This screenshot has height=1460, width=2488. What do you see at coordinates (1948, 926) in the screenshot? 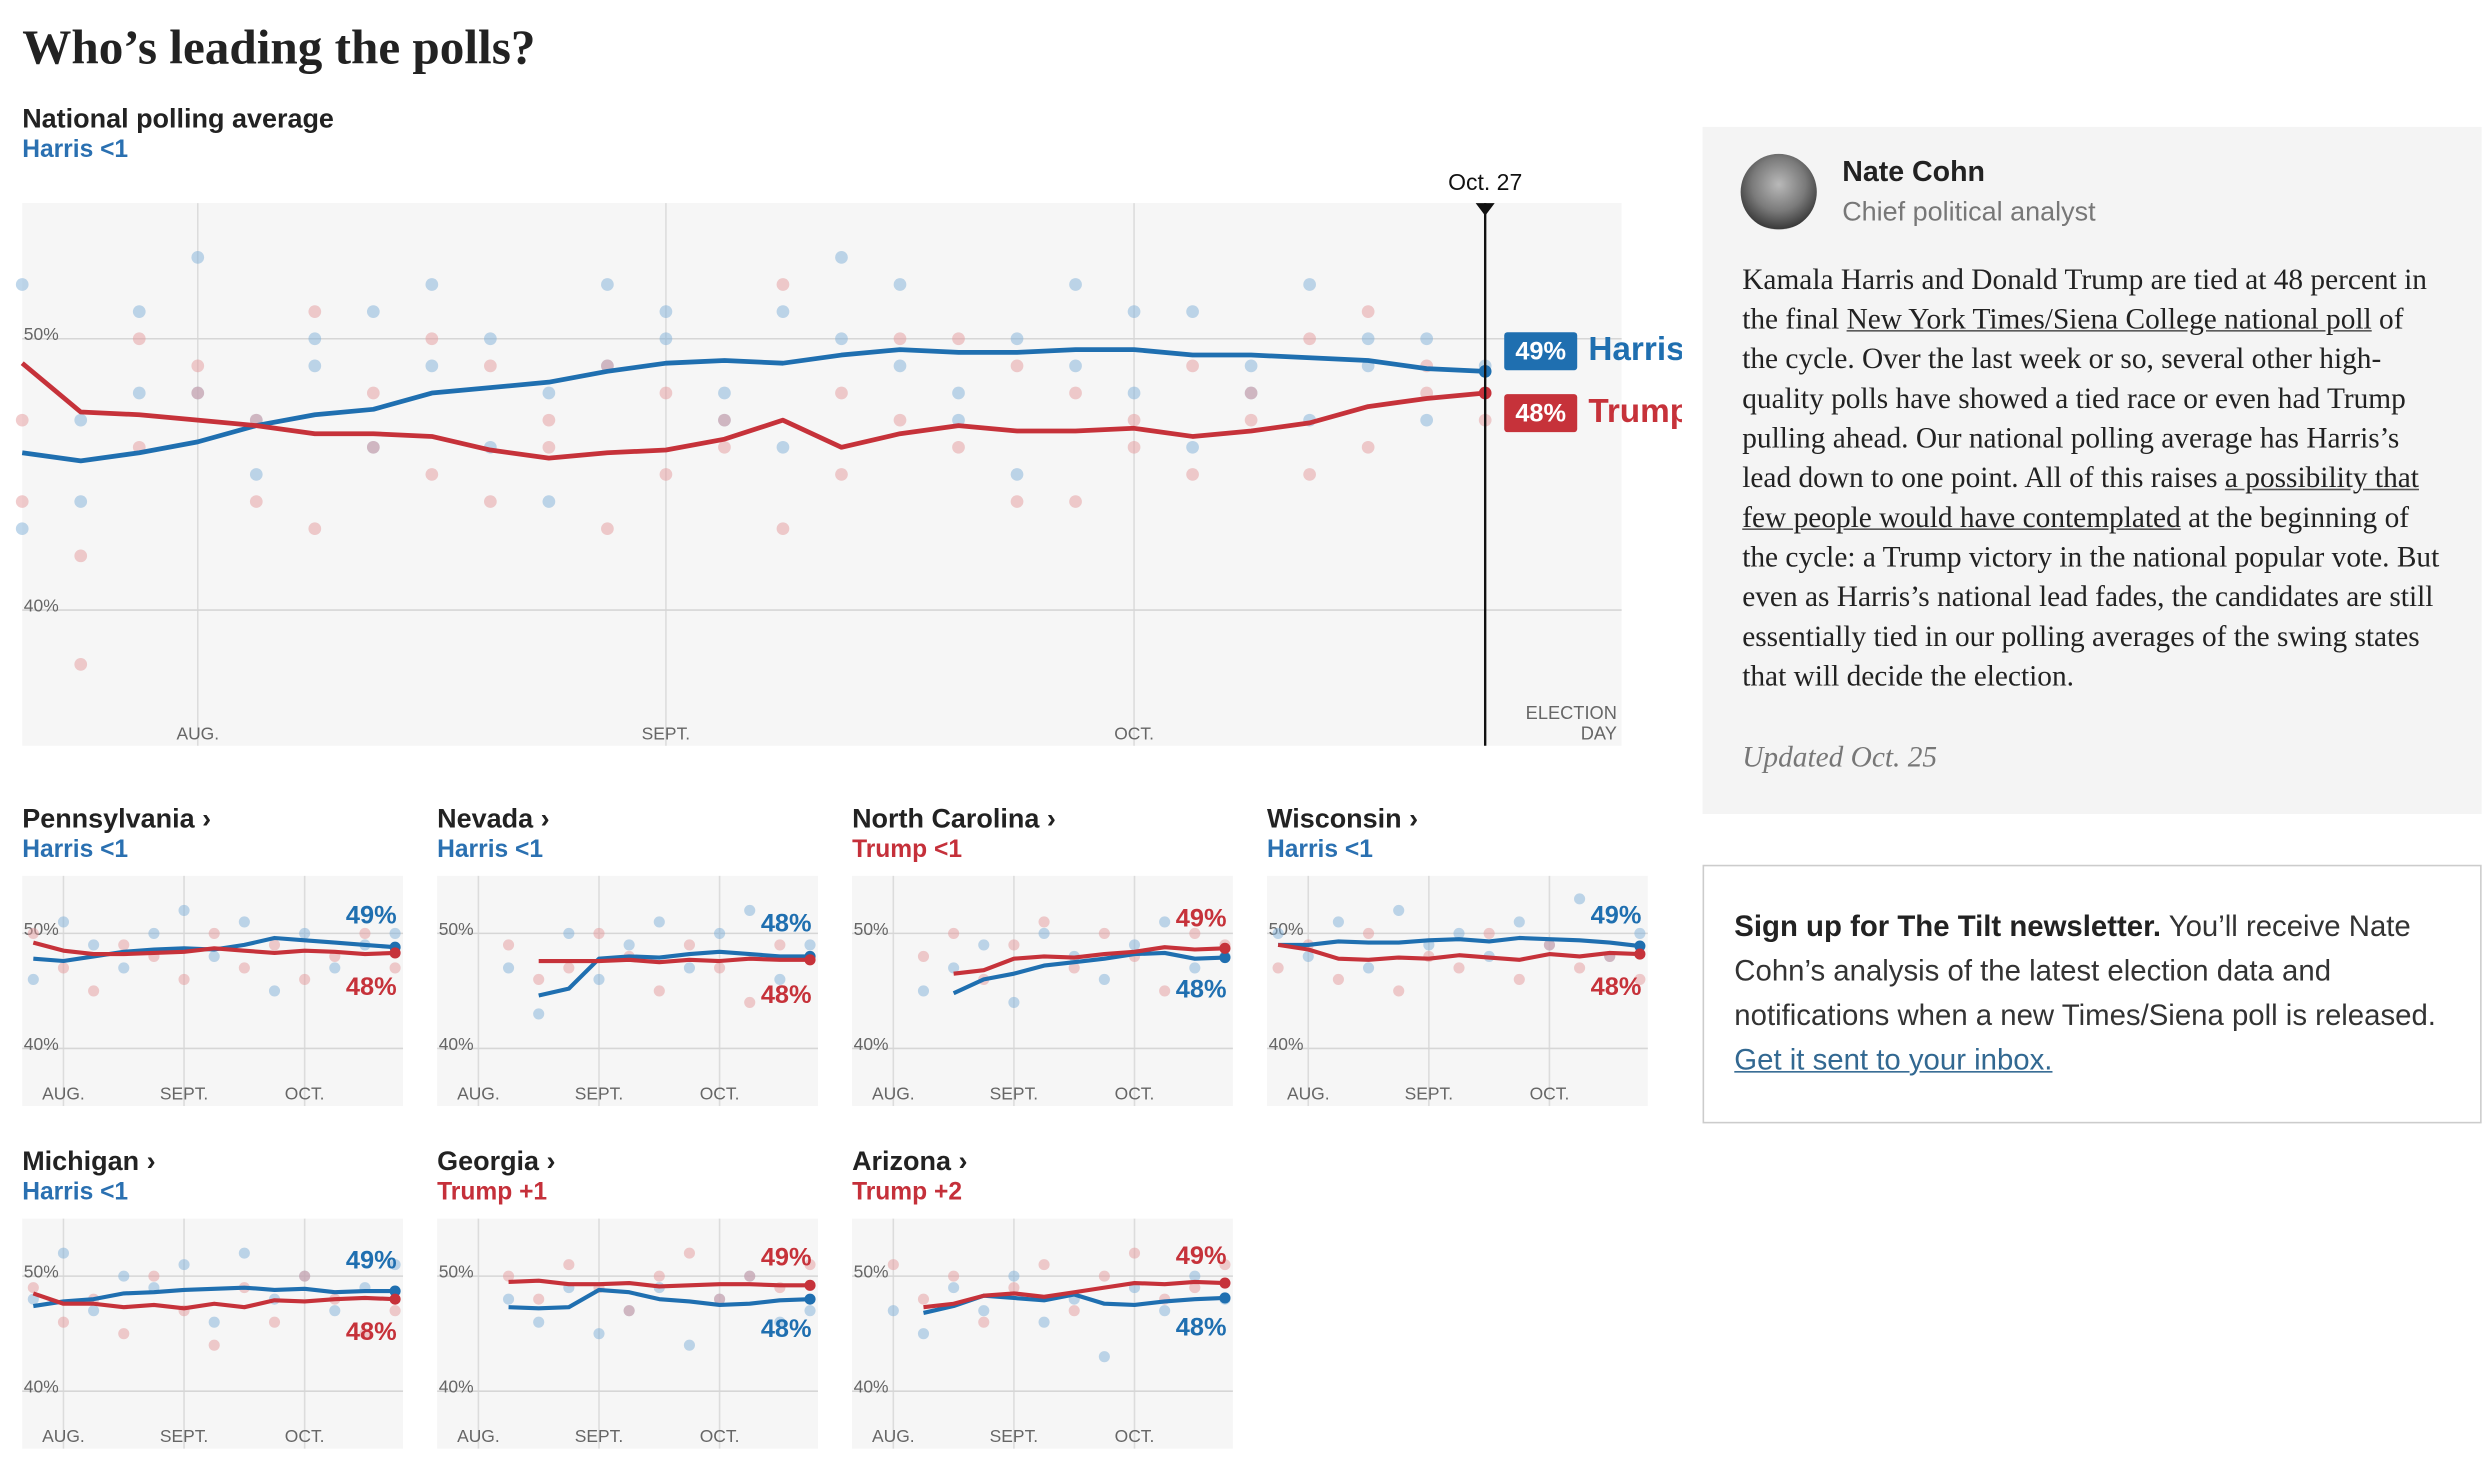
I see `text-segment: Sign up for The Tilt newsletter.` at bounding box center [1948, 926].